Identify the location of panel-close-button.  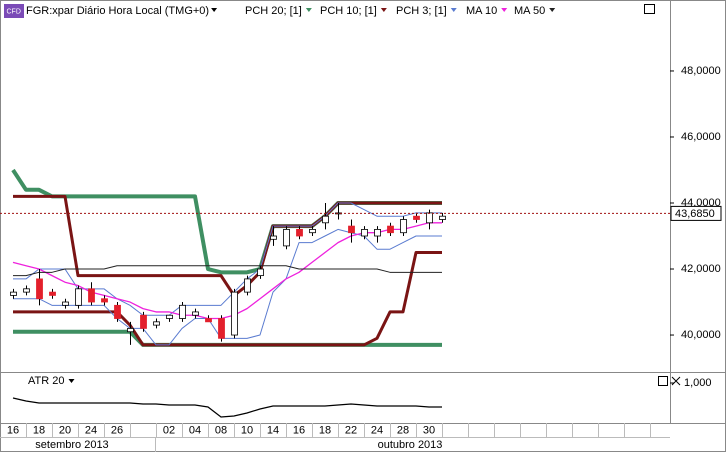
(676, 381).